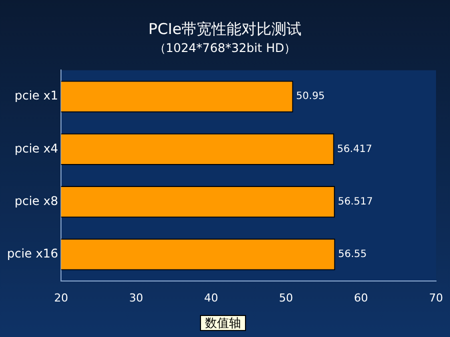 This screenshot has width=450, height=337. I want to click on x-tick-label: 70, so click(436, 297).